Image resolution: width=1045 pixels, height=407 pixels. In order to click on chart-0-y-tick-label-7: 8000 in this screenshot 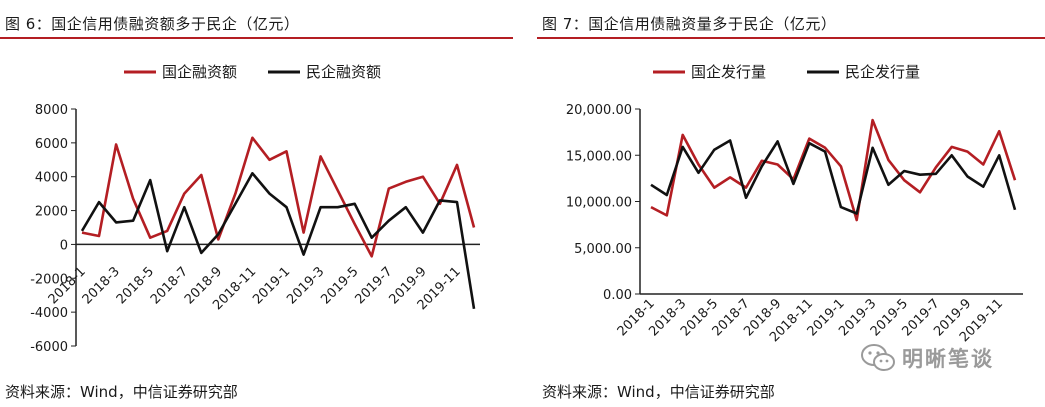, I will do `click(51, 110)`.